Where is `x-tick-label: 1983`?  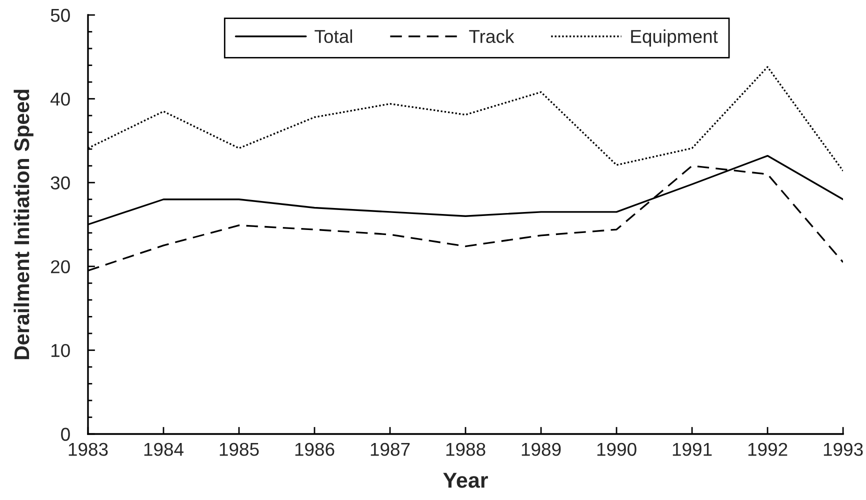
x-tick-label: 1983 is located at coordinates (88, 449).